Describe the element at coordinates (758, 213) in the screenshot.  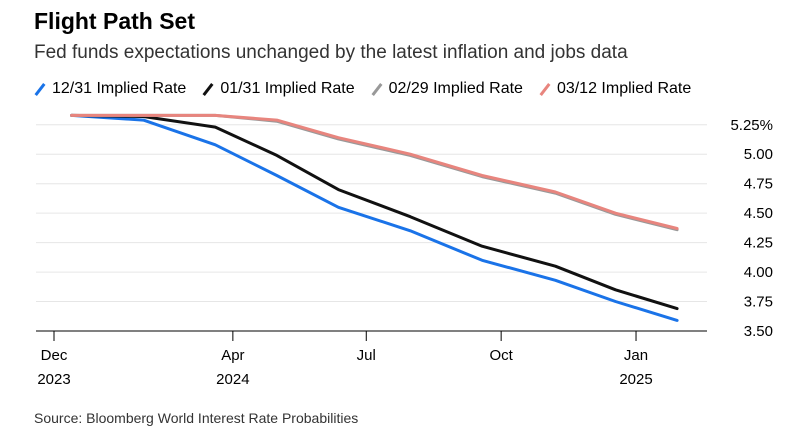
I see `y-tick-label: 4.50` at that location.